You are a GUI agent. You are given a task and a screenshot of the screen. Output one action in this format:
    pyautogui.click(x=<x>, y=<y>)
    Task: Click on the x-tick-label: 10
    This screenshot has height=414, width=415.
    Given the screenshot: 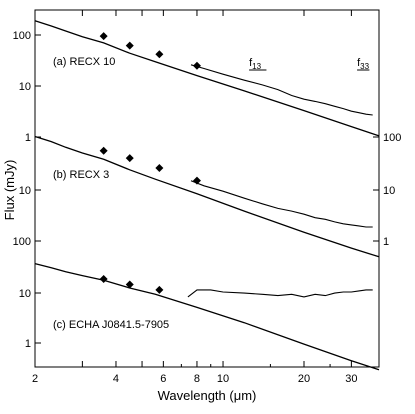 What is the action you would take?
    pyautogui.click(x=223, y=379)
    